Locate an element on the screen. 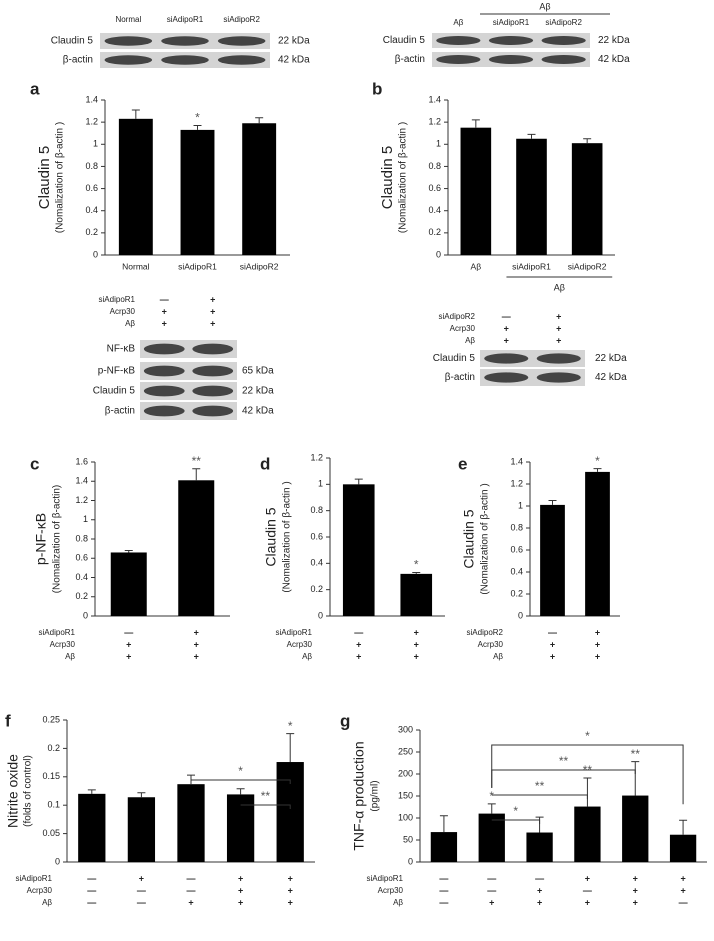 Image resolution: width=714 pixels, height=941 pixels. significance: * is located at coordinates (416, 565).